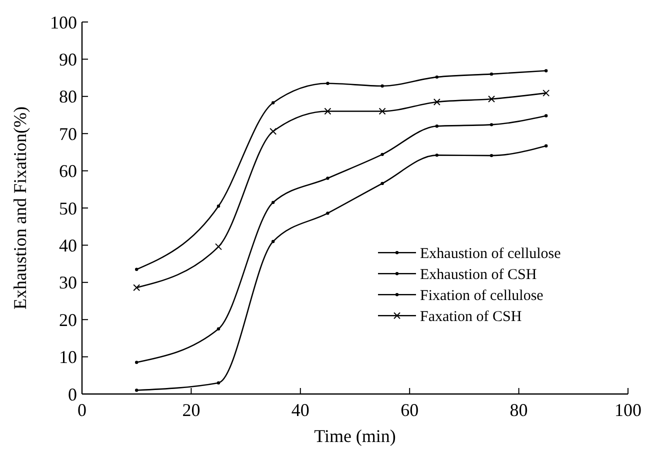  Describe the element at coordinates (68, 134) in the screenshot. I see `y-tick-label: 70` at that location.